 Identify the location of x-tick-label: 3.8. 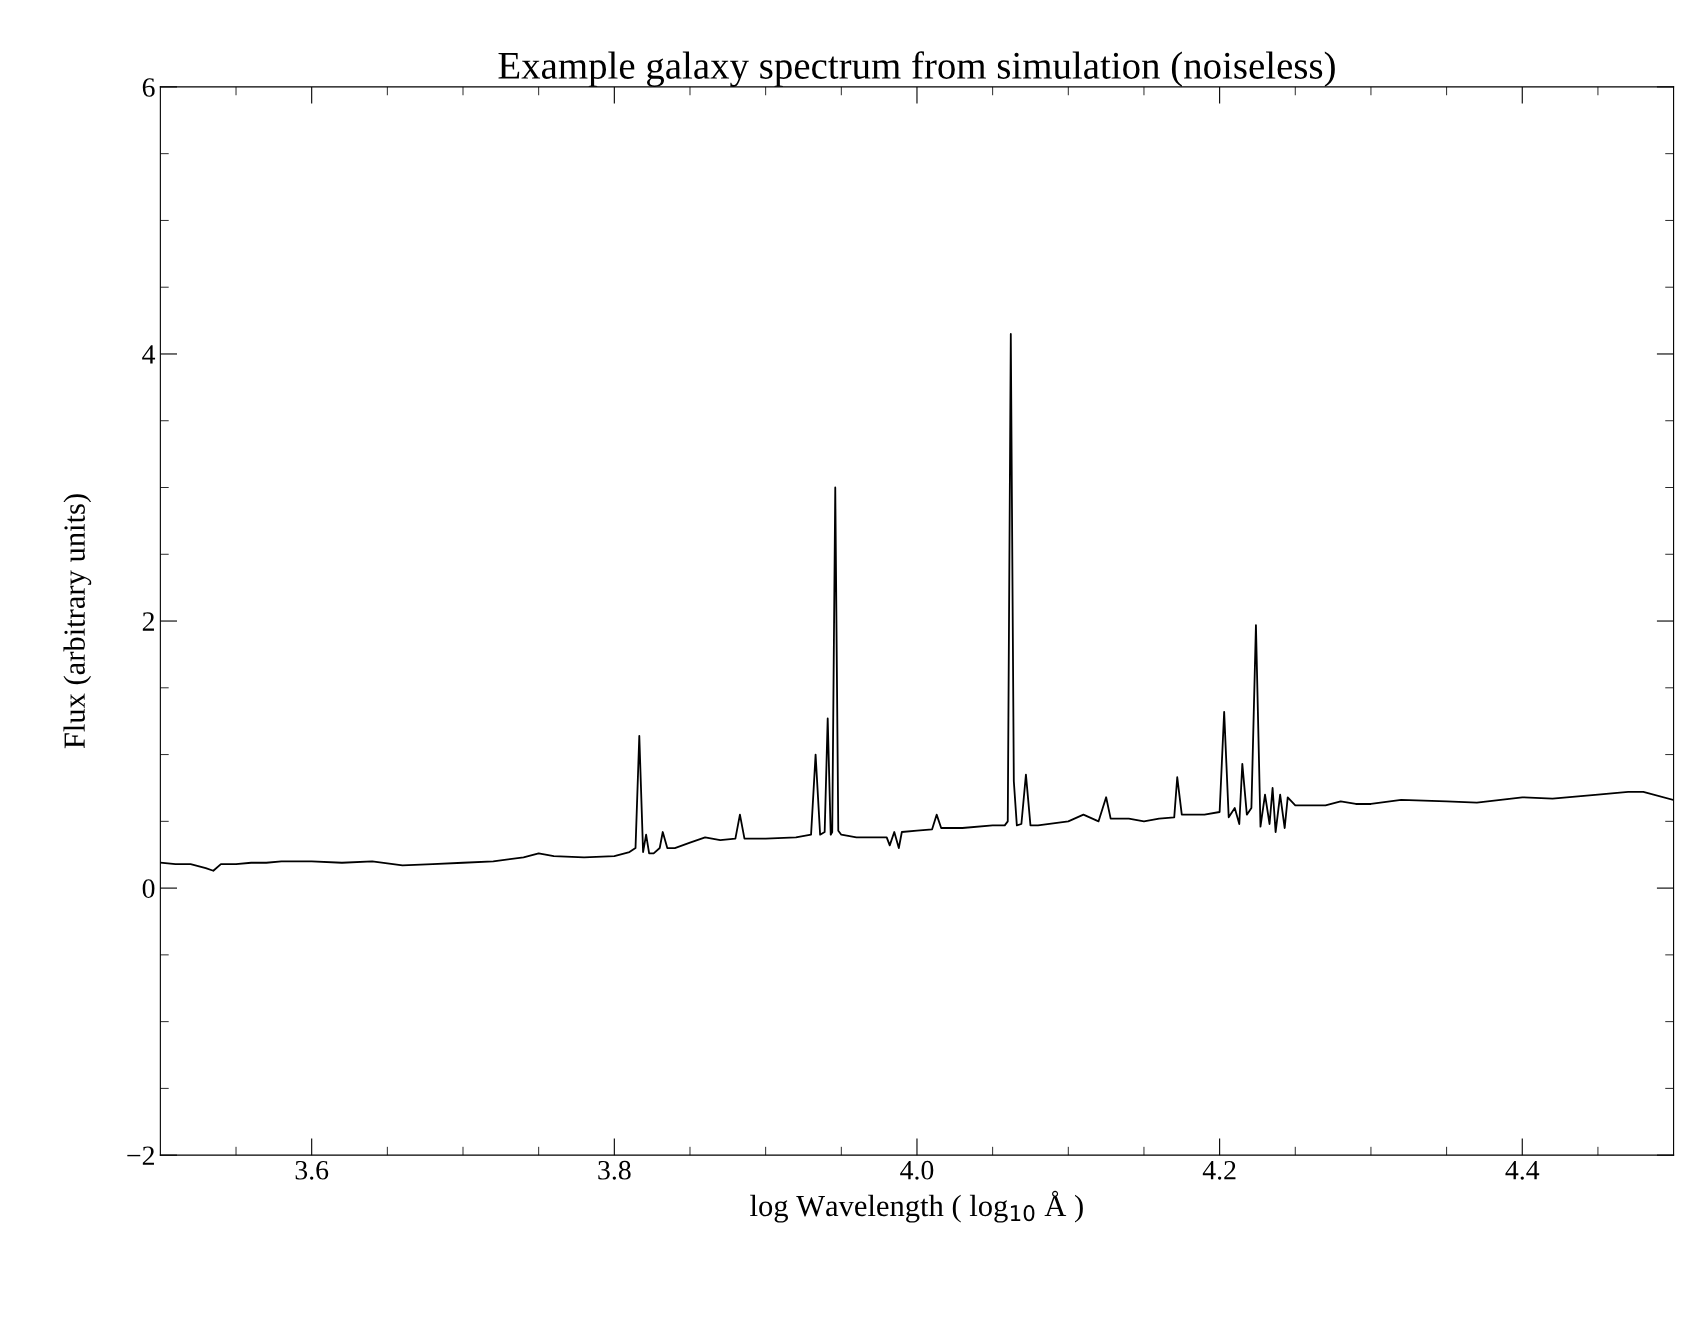
(614, 1170).